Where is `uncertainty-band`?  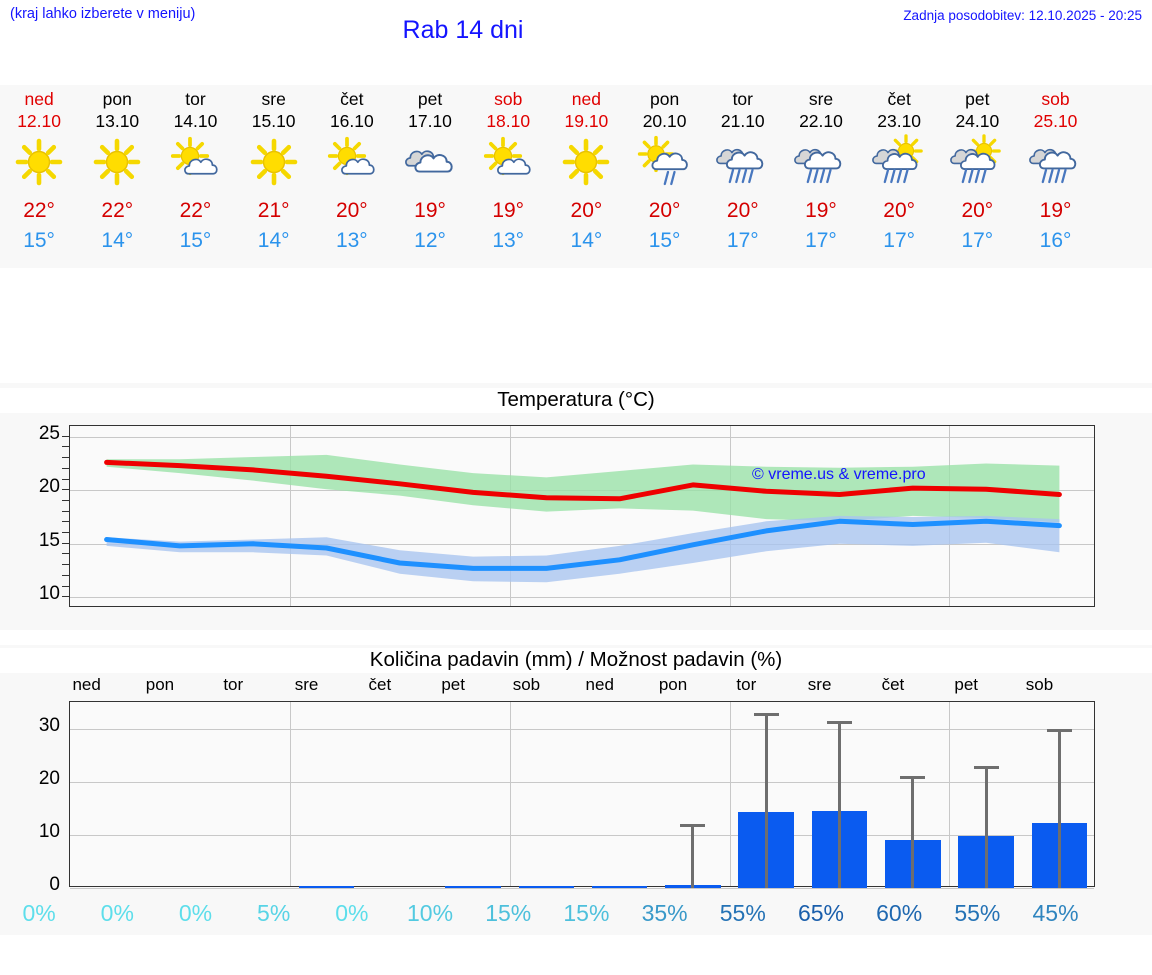 uncertainty-band is located at coordinates (583, 488).